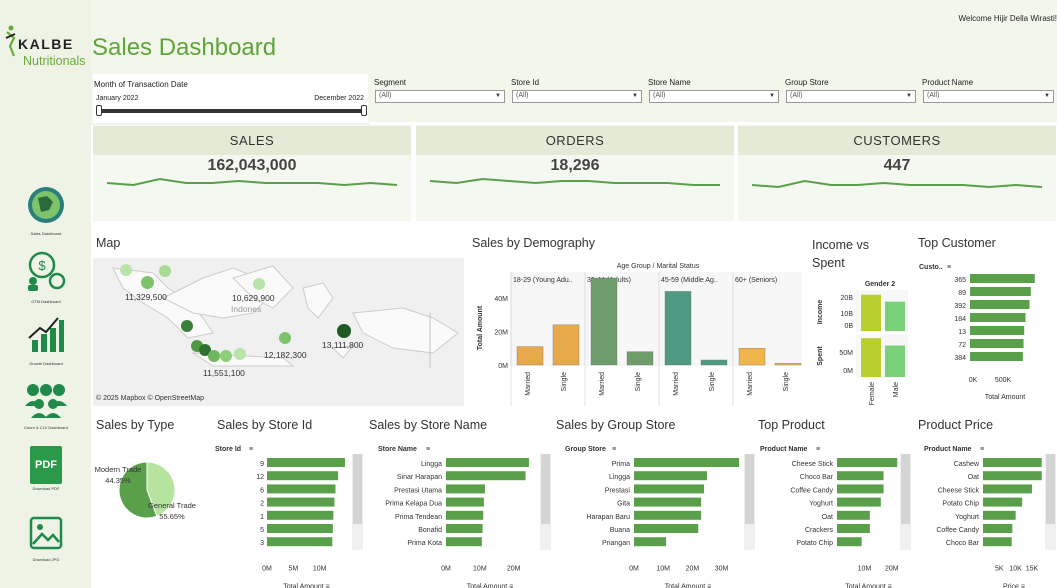 The width and height of the screenshot is (1057, 588). Describe the element at coordinates (619, 477) in the screenshot. I see `category-label: Lingga` at that location.